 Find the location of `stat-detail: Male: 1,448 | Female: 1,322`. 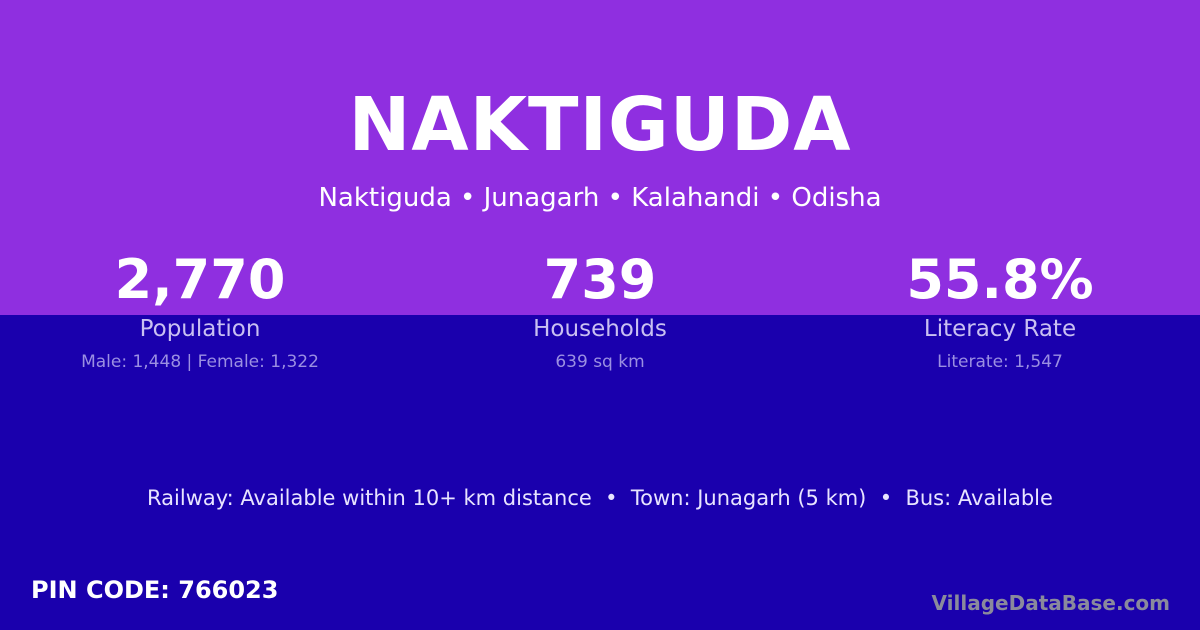

stat-detail: Male: 1,448 | Female: 1,322 is located at coordinates (200, 362).